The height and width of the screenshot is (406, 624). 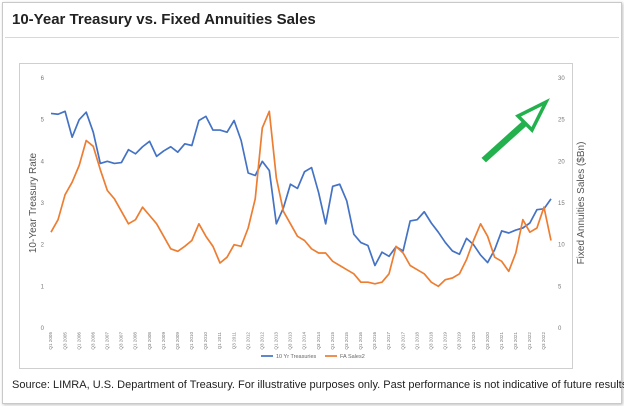 What do you see at coordinates (473, 341) in the screenshot?
I see `x-tick-label: Q1 2020` at bounding box center [473, 341].